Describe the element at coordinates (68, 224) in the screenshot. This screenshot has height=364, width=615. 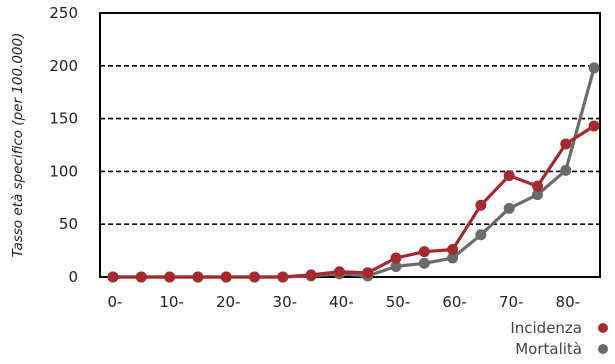
I see `y-tick-label: 50` at that location.